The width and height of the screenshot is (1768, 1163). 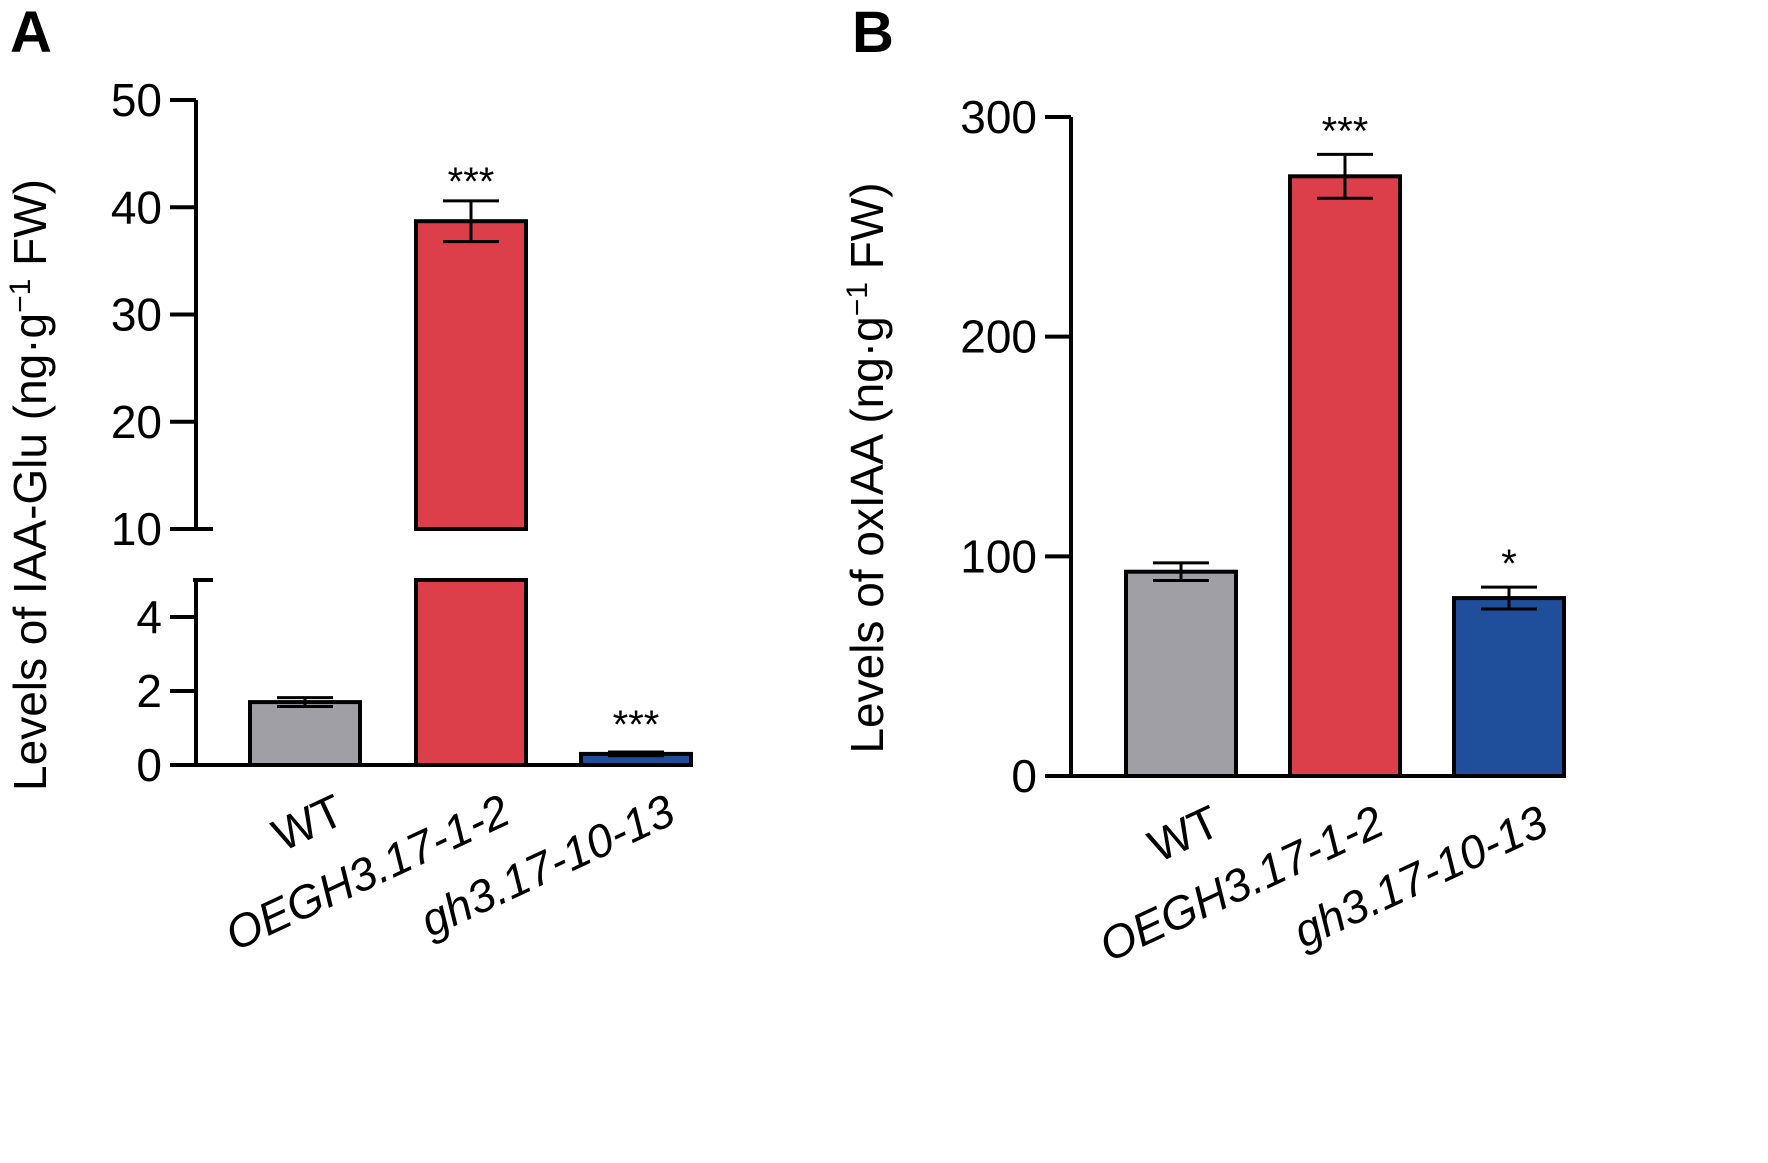 What do you see at coordinates (1509, 564) in the screenshot?
I see `panel-b-significance-gh3-17-10-13: *` at bounding box center [1509, 564].